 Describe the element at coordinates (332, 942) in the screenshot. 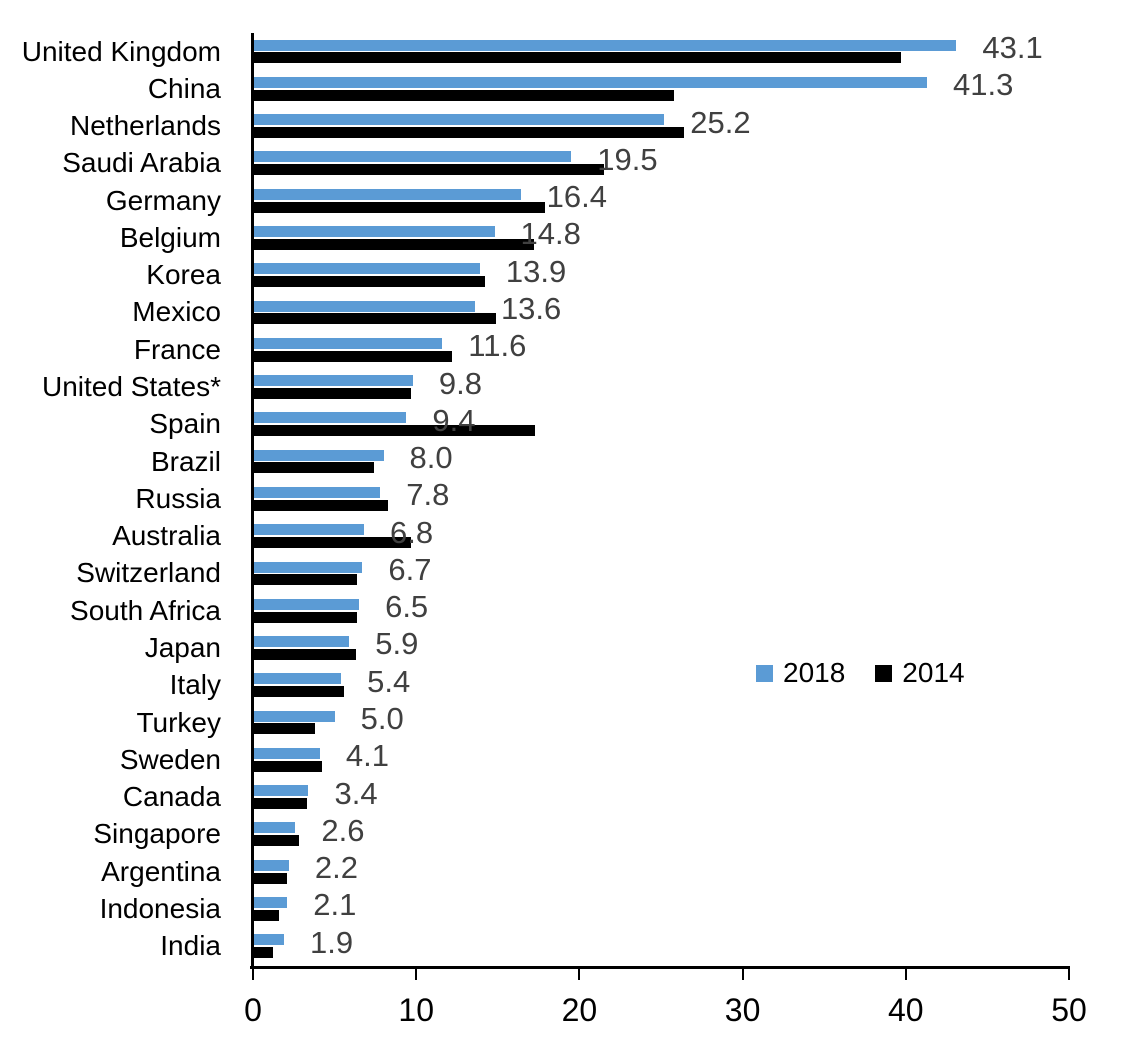

I see `value-label: 1.9` at that location.